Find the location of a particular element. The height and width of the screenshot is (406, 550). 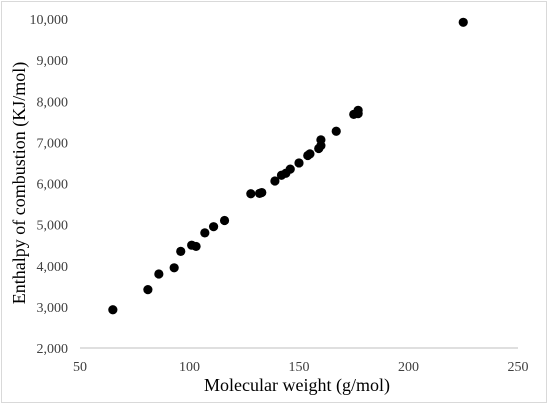

x-tick-label: 100 is located at coordinates (189, 367).